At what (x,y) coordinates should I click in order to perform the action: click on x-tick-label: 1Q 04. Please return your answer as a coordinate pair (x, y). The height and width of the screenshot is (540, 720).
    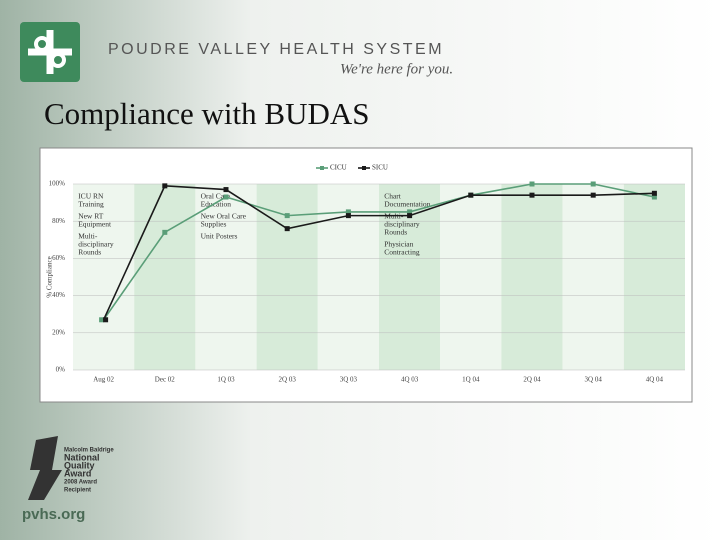
    Looking at the image, I should click on (471, 380).